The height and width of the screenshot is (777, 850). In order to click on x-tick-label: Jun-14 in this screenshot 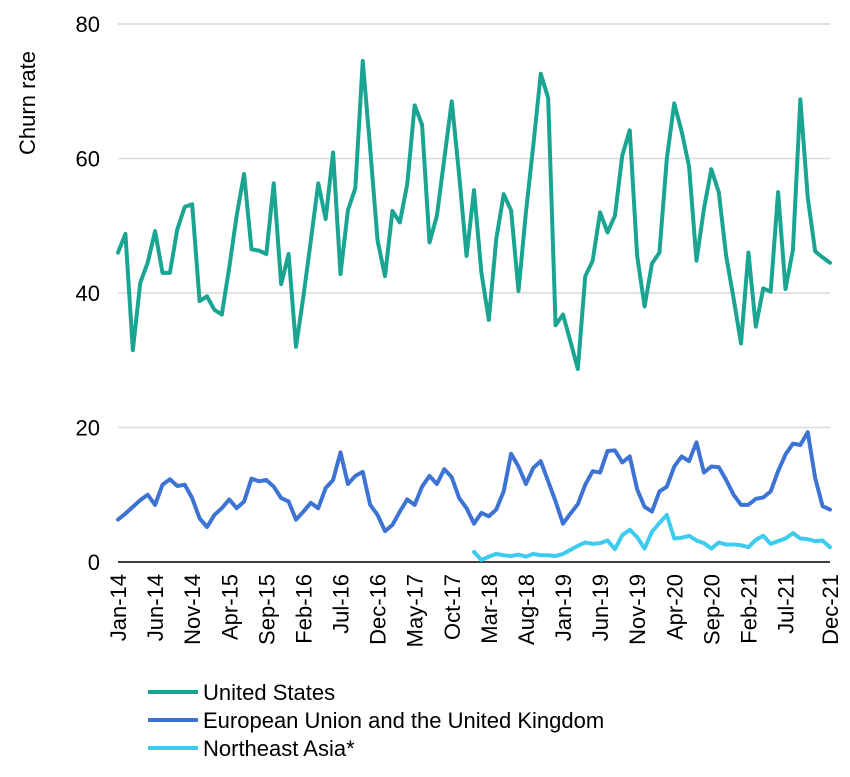, I will do `click(155, 607)`.